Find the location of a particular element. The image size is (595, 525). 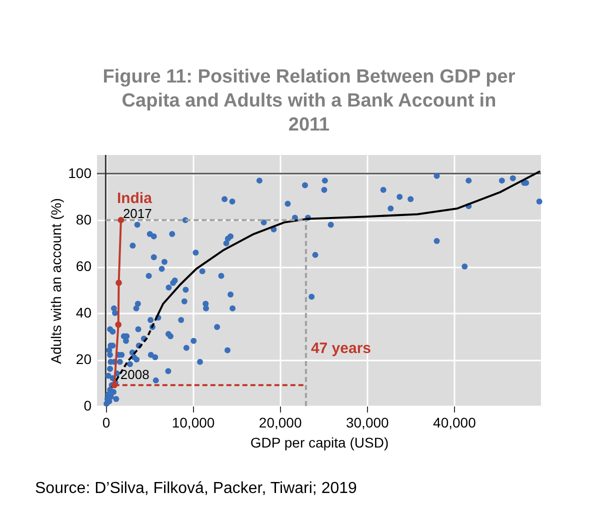

chart-title: Figure 11: Positive Relation Between GDP per Capita and Adults with a Bank Account in 2011 is located at coordinates (309, 101).